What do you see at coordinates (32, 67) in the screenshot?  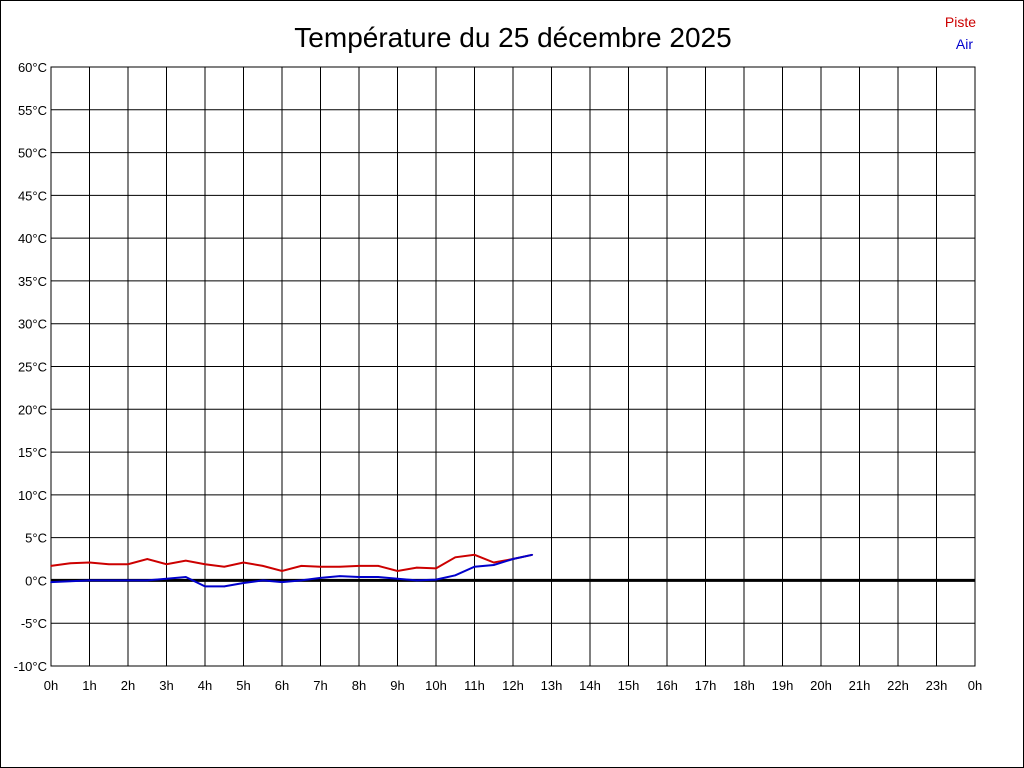 I see `y-tick-label: 60°C` at bounding box center [32, 67].